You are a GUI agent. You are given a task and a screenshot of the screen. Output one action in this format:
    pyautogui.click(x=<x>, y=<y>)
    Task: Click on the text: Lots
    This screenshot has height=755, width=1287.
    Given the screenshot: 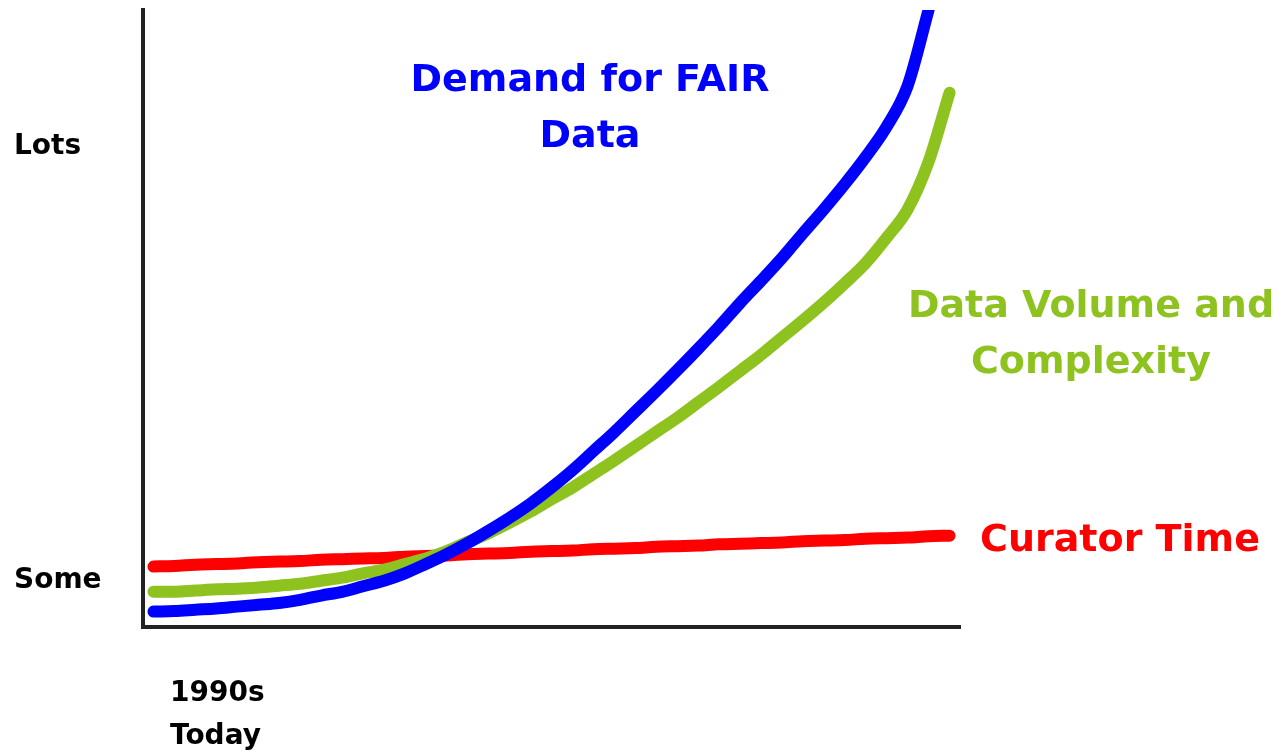 What is the action you would take?
    pyautogui.click(x=48, y=144)
    